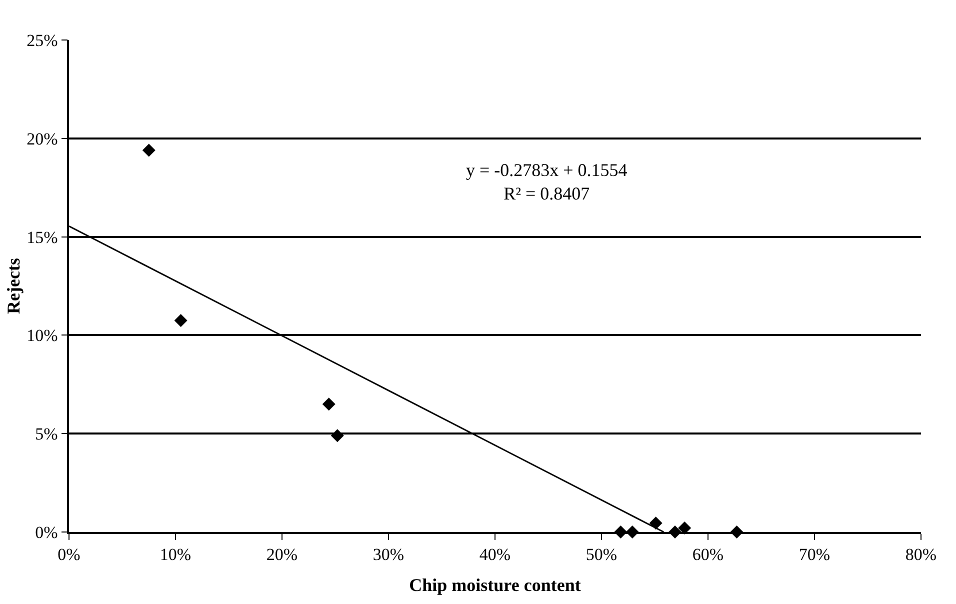  What do you see at coordinates (13, 286) in the screenshot?
I see `y-axis-title: Rejects` at bounding box center [13, 286].